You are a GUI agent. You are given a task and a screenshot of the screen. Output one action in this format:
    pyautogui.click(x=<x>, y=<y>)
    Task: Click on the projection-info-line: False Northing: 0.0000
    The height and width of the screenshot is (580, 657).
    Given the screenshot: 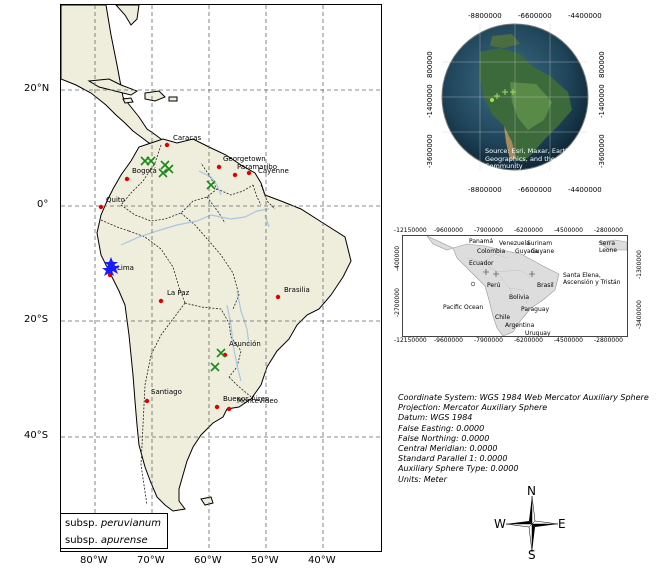 What is the action you would take?
    pyautogui.click(x=444, y=438)
    